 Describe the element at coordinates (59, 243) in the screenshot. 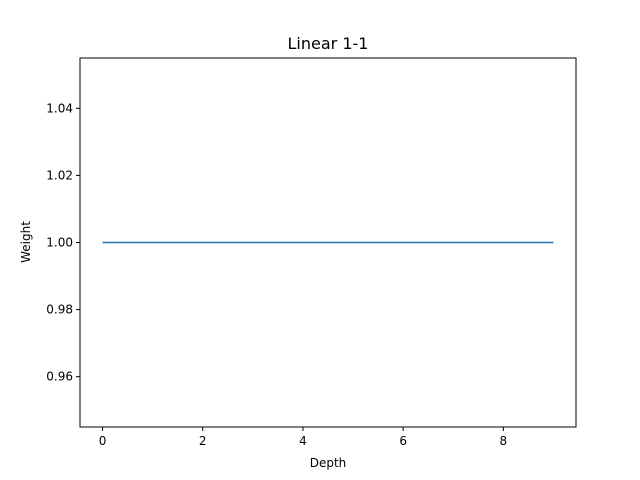

I see `y-tick-label: 1.00` at that location.